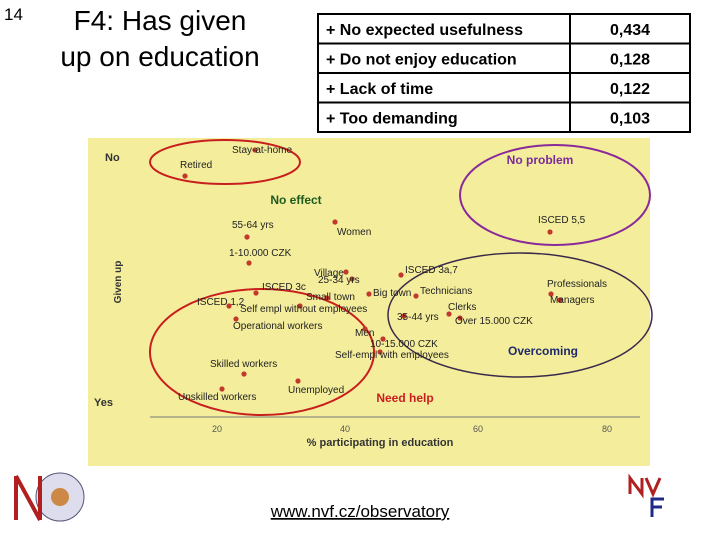 The height and width of the screenshot is (540, 720). I want to click on y-axis-label: Given up, so click(118, 282).